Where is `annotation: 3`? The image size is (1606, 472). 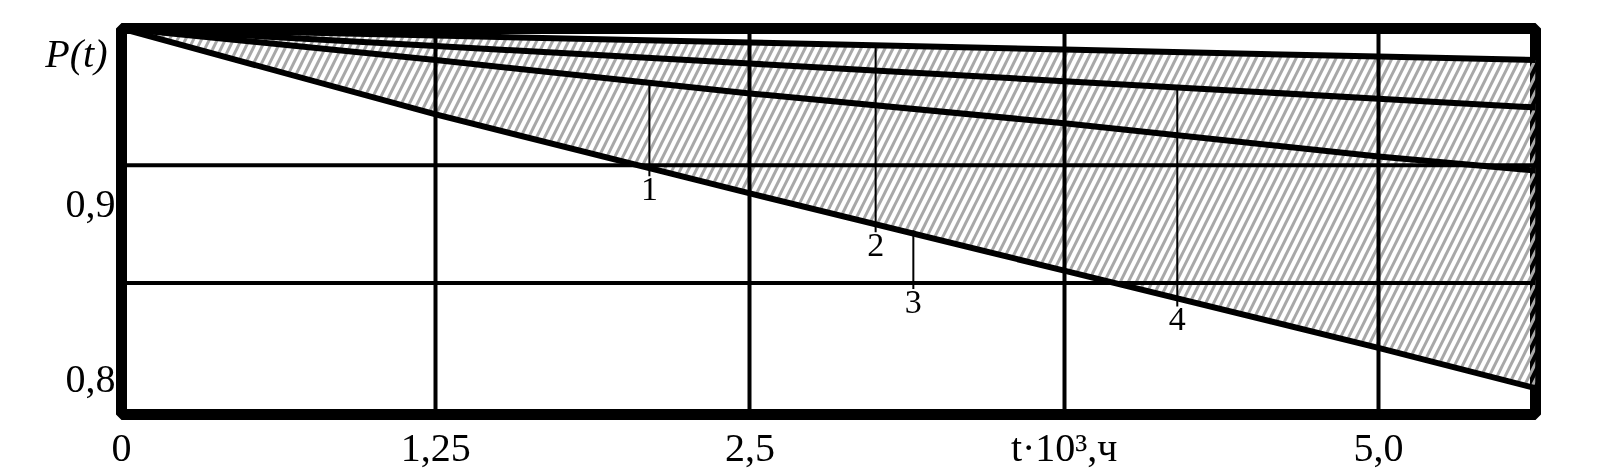
annotation: 3 is located at coordinates (913, 301).